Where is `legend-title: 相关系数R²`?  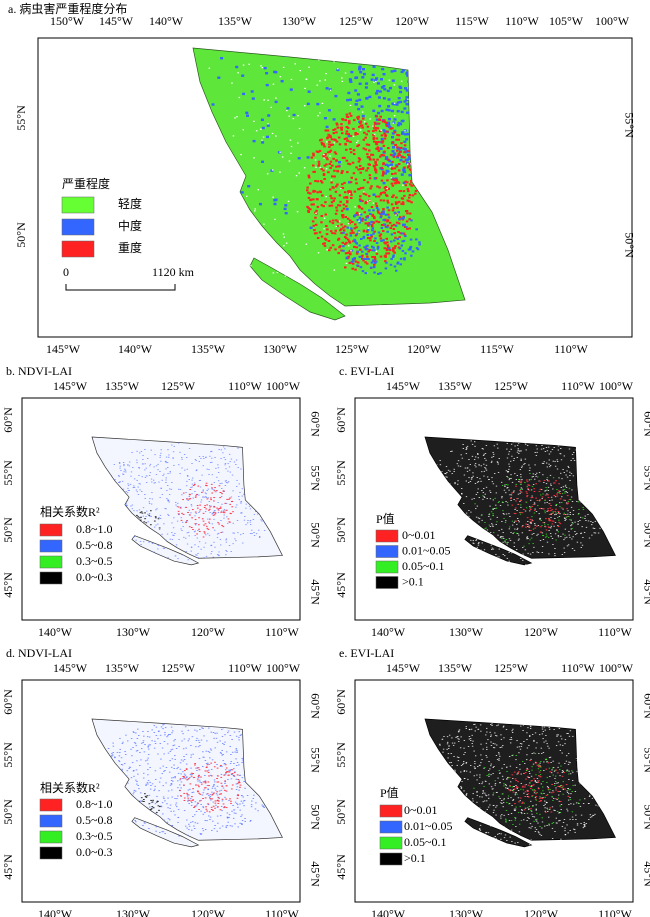
legend-title: 相关系数R² is located at coordinates (70, 511).